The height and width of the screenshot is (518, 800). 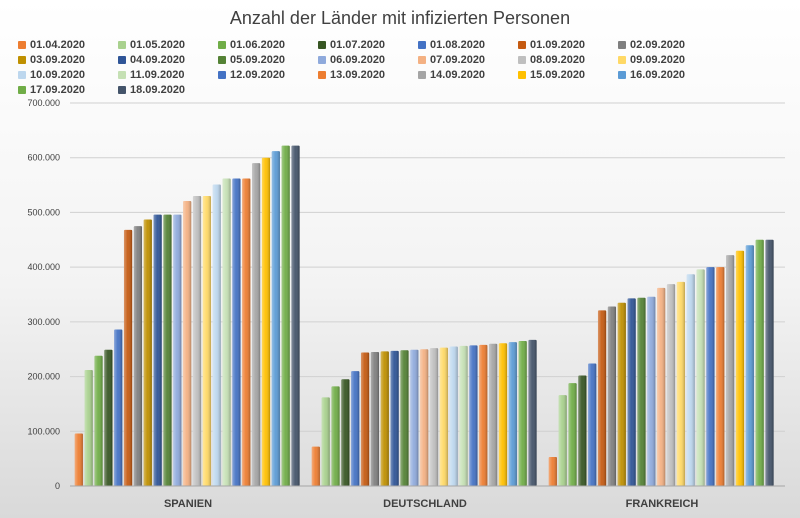 What do you see at coordinates (358, 59) in the screenshot?
I see `legend-label: 06.09.2020` at bounding box center [358, 59].